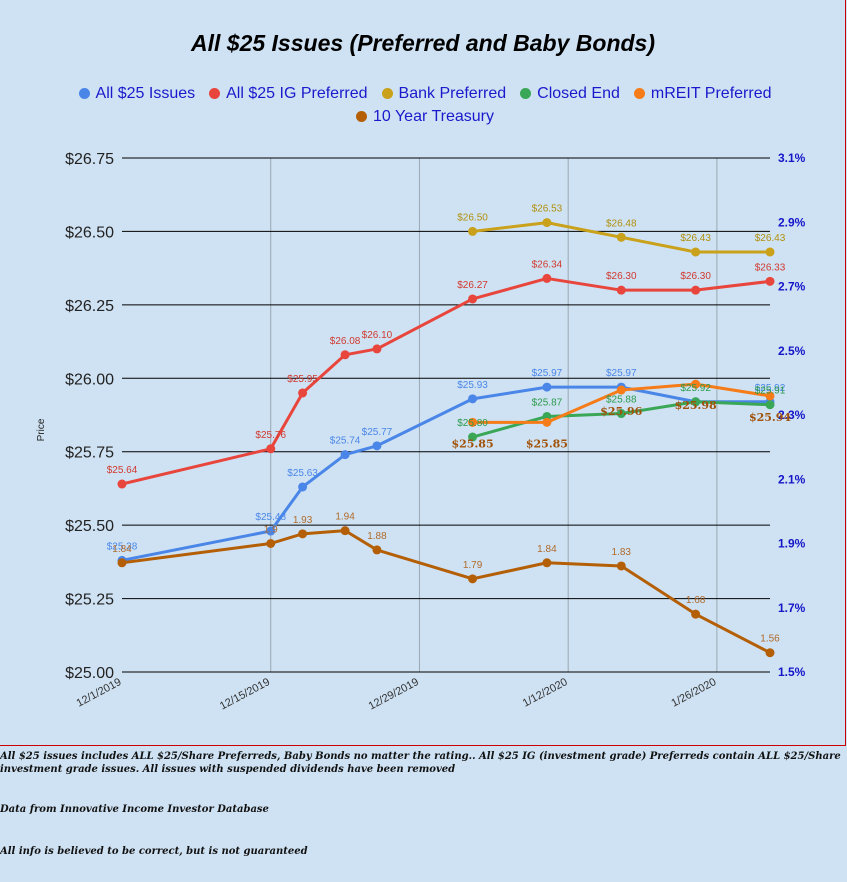  I want to click on y-left-tick-label: $26.00, so click(89, 379).